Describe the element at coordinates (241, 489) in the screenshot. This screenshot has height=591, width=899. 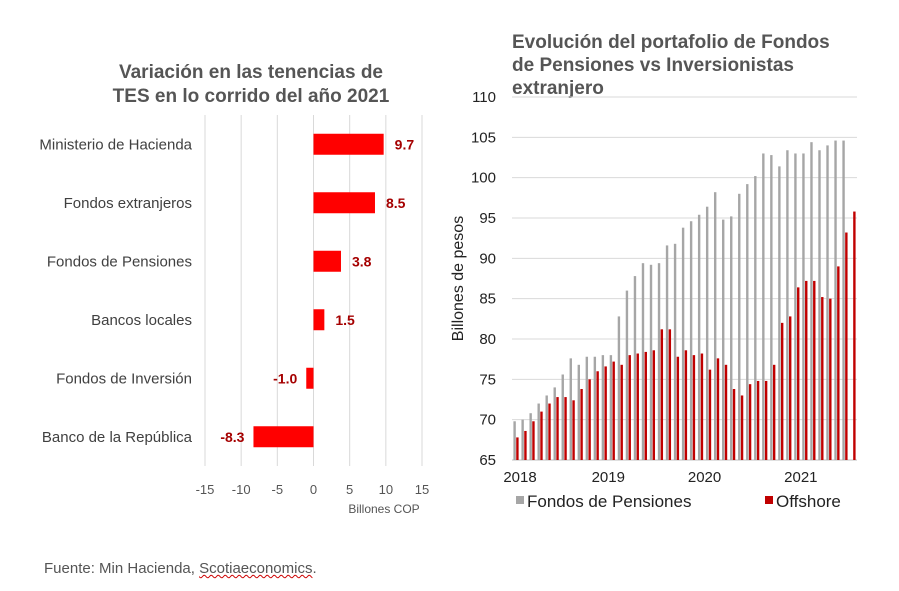
I see `left-x-tick-label: -10` at that location.